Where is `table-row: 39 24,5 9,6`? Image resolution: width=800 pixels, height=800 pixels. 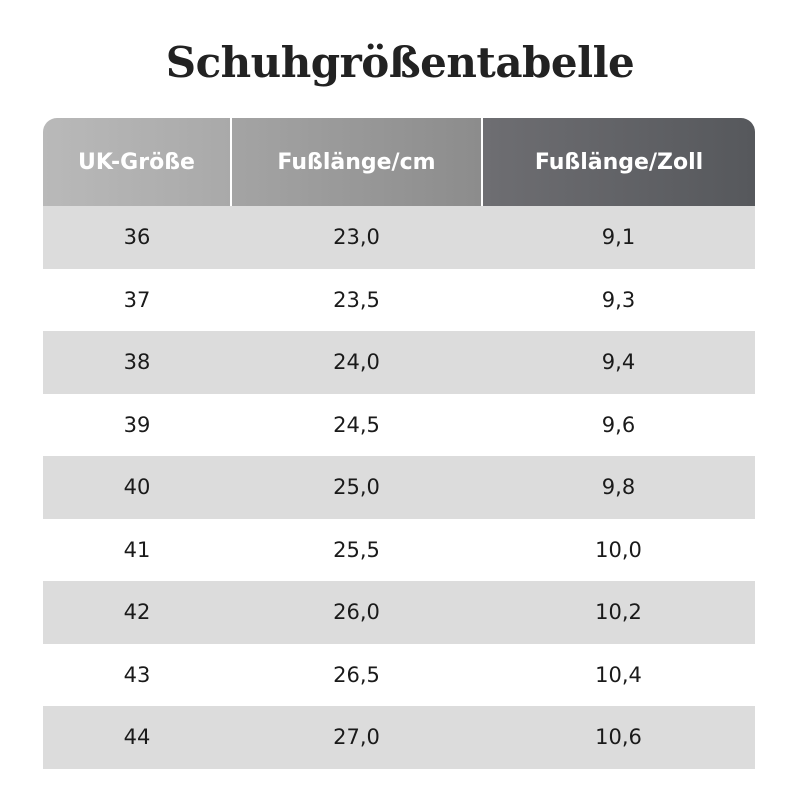
table-row: 39 24,5 9,6 is located at coordinates (399, 424).